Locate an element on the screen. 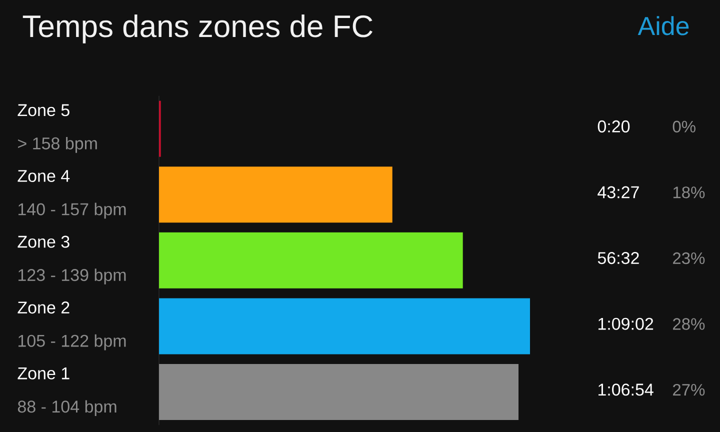 The width and height of the screenshot is (720, 432). text: 123 - 139 bpm is located at coordinates (72, 276).